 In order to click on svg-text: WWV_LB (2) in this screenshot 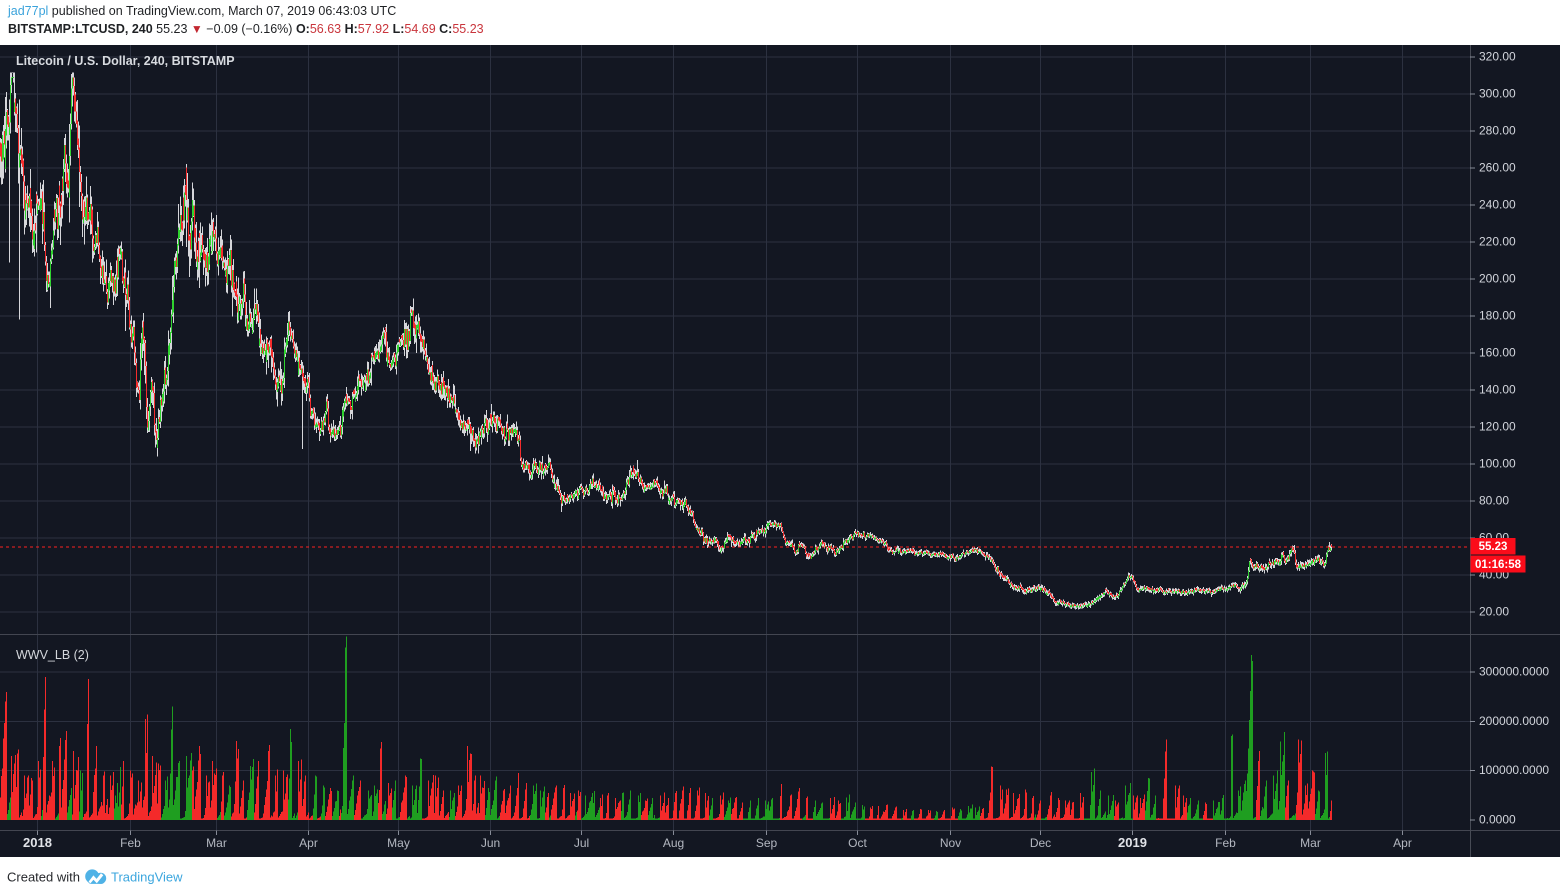, I will do `click(52, 655)`.